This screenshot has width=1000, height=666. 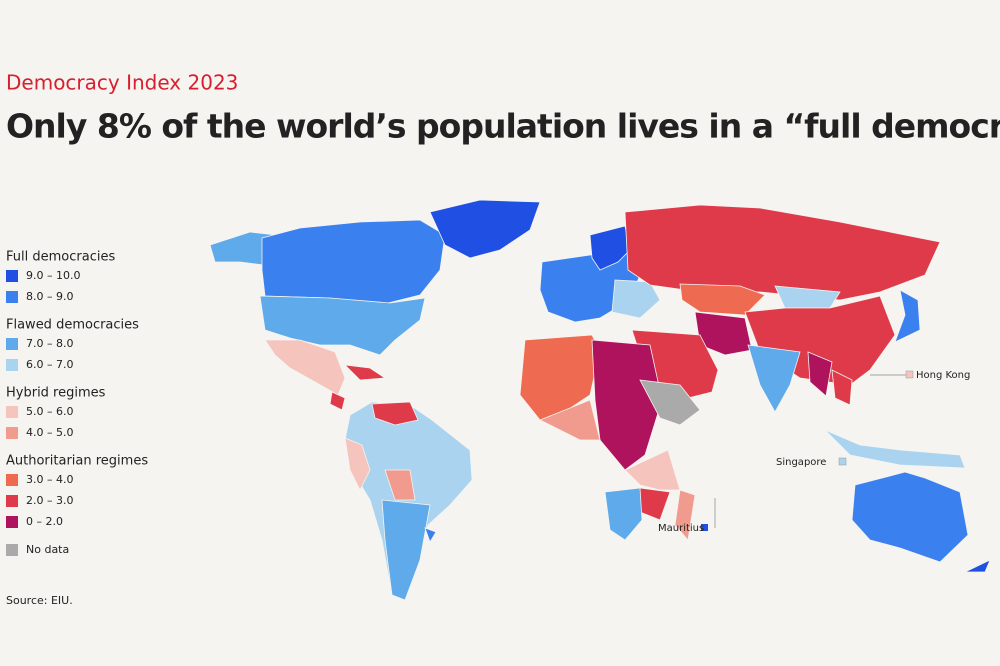 What do you see at coordinates (77, 461) in the screenshot?
I see `legend-group-title: Authoritarian regimes` at bounding box center [77, 461].